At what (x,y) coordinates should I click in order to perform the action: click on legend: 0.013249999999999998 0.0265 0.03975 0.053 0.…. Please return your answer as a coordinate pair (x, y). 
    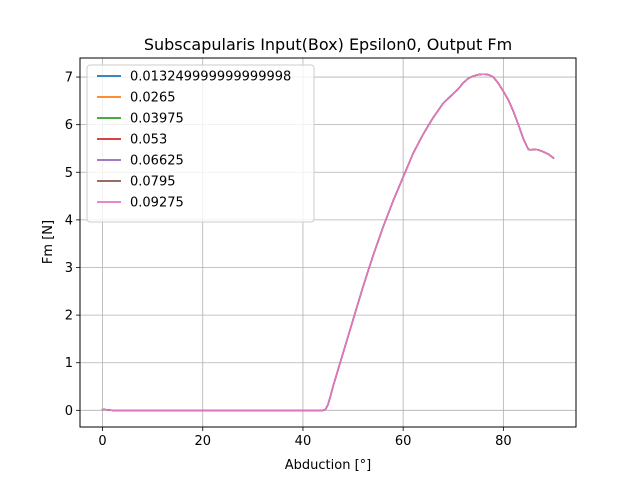
    Looking at the image, I should click on (200, 143).